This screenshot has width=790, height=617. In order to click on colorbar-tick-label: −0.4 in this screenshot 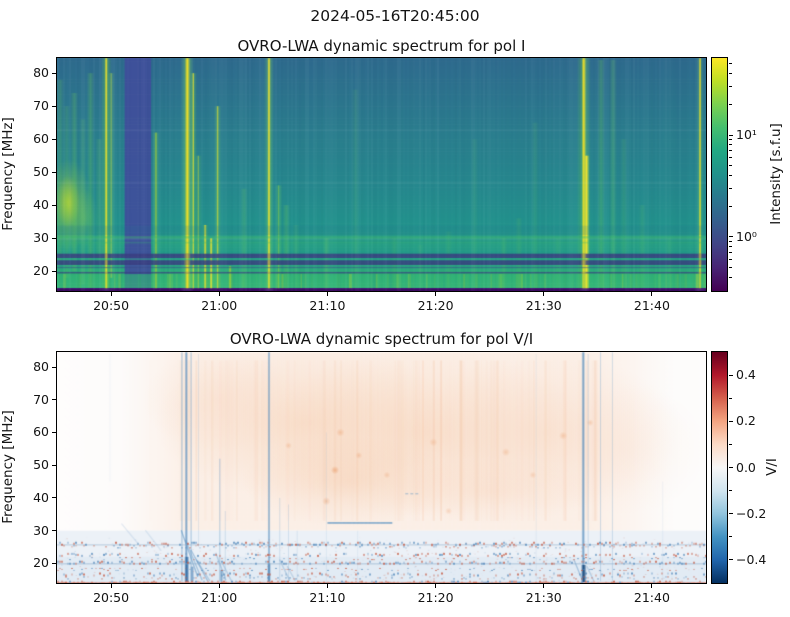, I will do `click(751, 559)`.